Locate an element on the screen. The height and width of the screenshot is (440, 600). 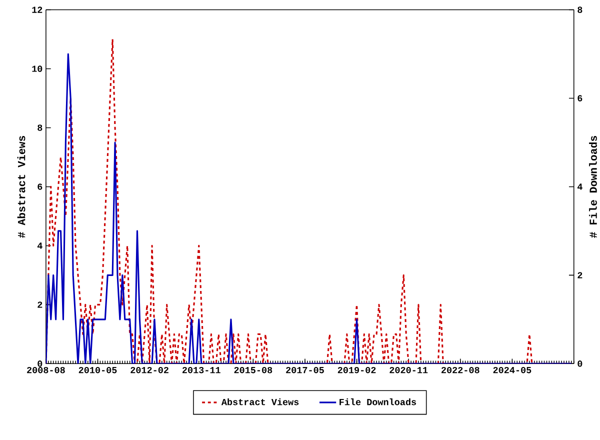
y2-tick-label: 2 is located at coordinates (580, 275).